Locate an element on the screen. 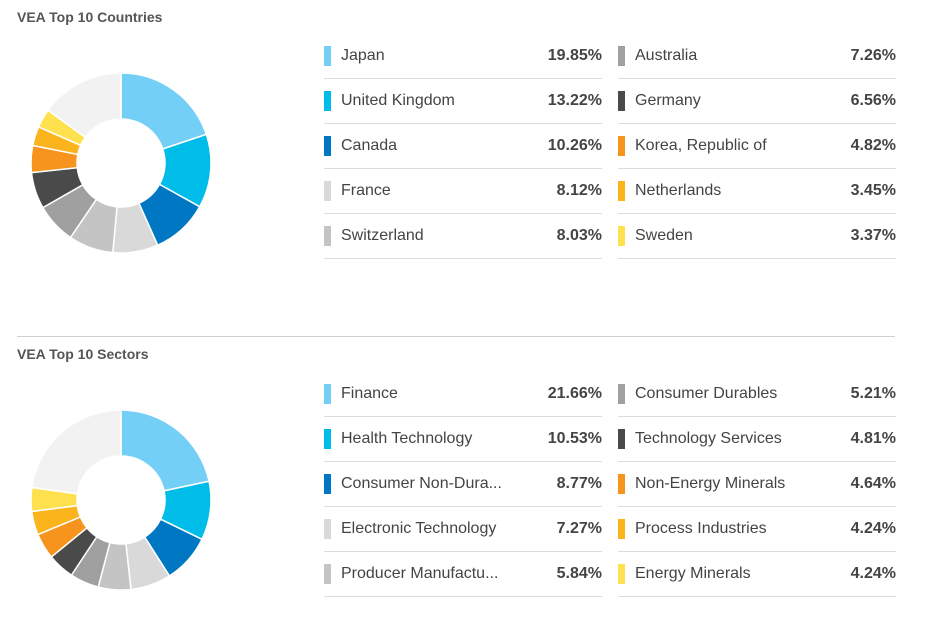  list-item: Korea, Republic of 4.82% is located at coordinates (757, 146).